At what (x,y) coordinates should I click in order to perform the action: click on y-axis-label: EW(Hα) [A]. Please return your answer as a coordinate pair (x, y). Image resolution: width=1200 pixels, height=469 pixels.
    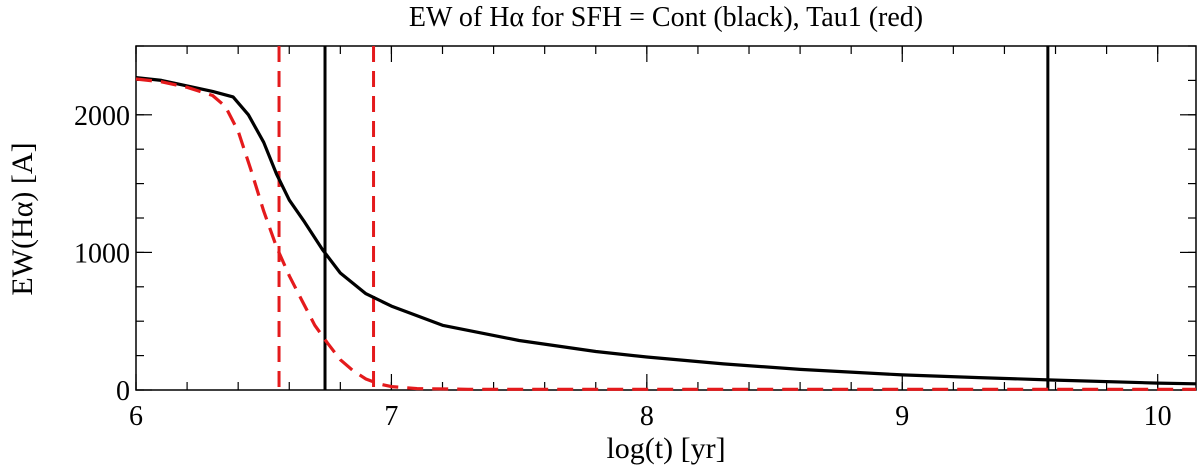
    Looking at the image, I should click on (22, 218).